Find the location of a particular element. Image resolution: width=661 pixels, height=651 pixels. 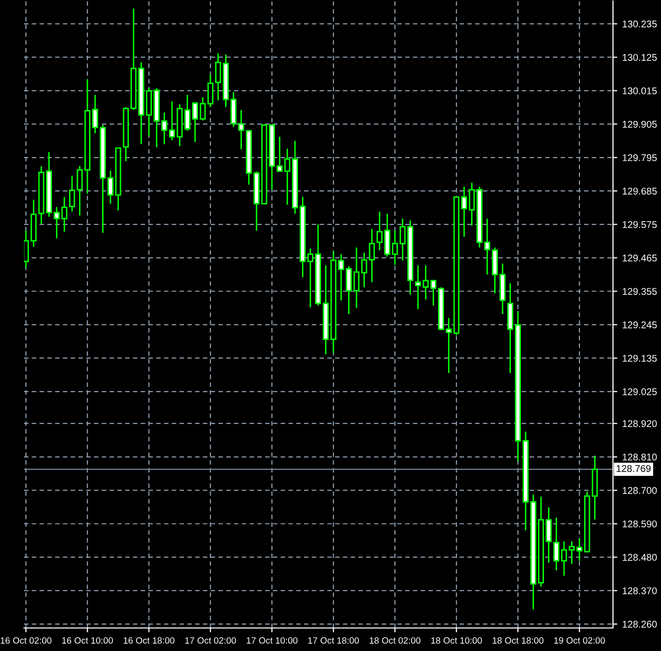

y-tick-label: 128.480 is located at coordinates (639, 557).